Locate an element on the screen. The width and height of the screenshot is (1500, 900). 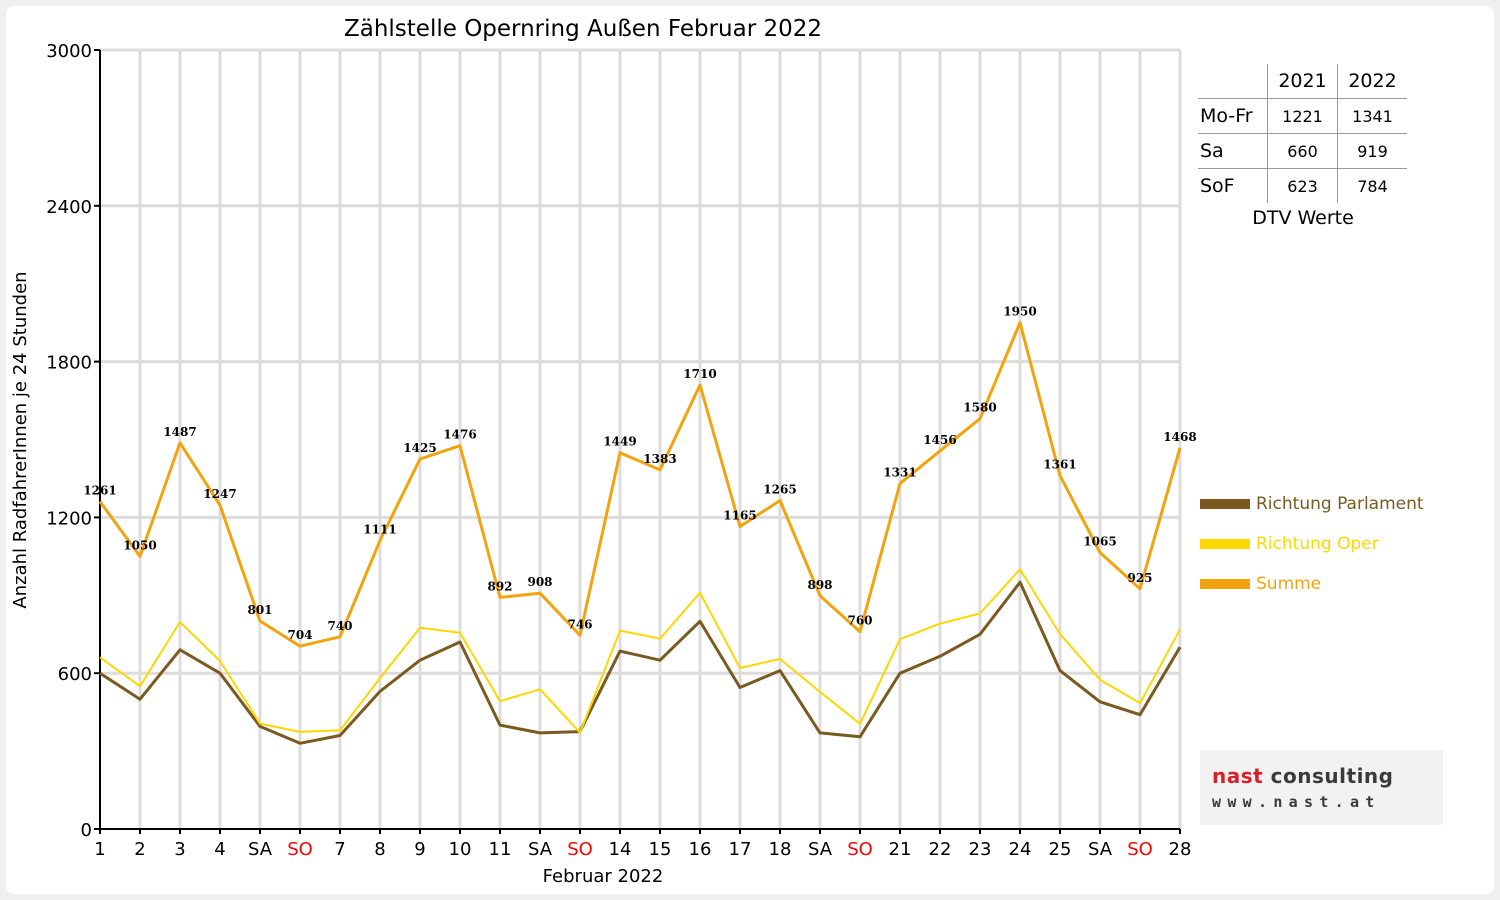
data-label-summe: 1487 is located at coordinates (179, 432).